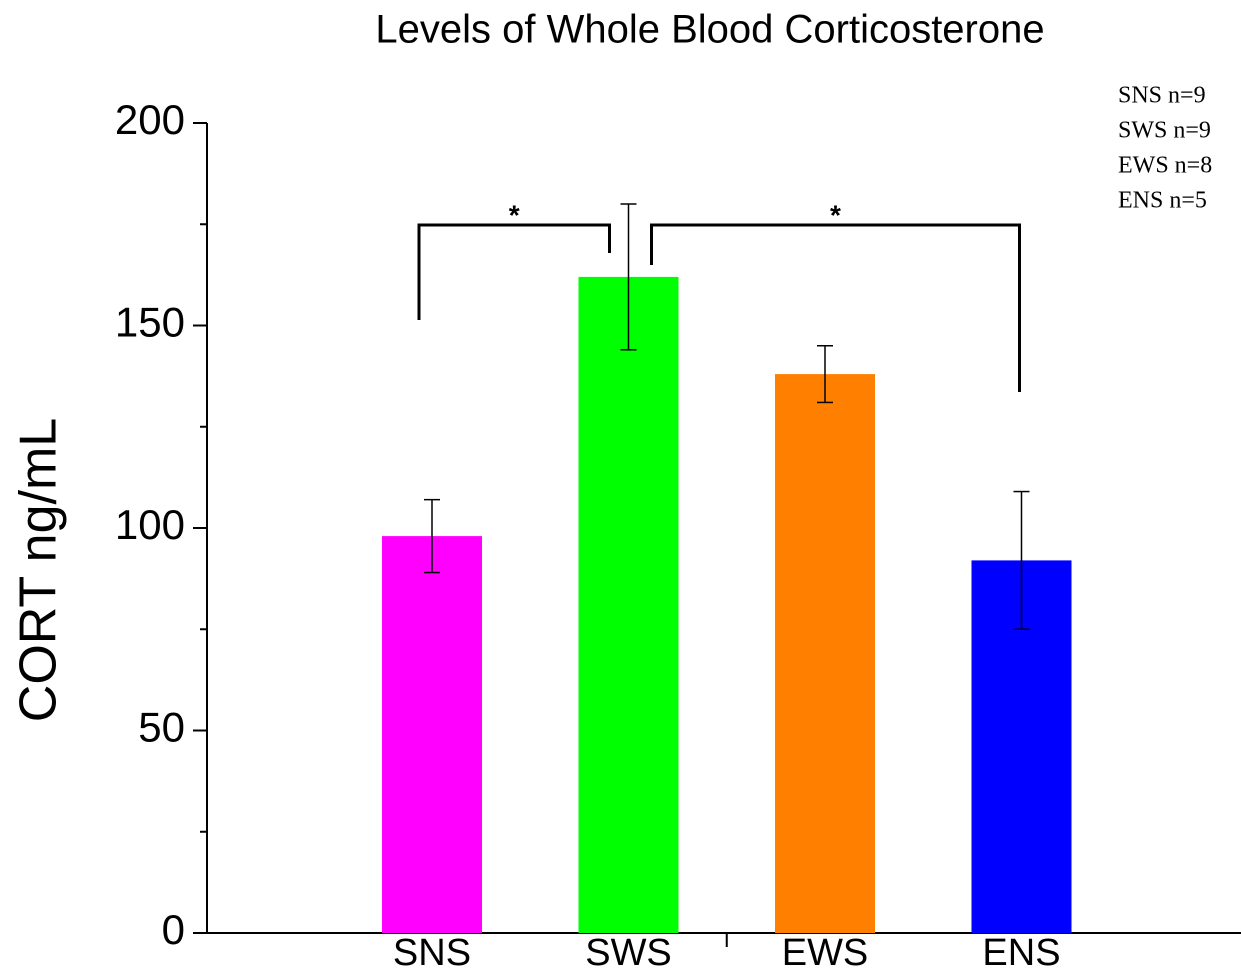 This screenshot has height=974, width=1241. Describe the element at coordinates (150, 119) in the screenshot. I see `y-tick-label: 200` at that location.